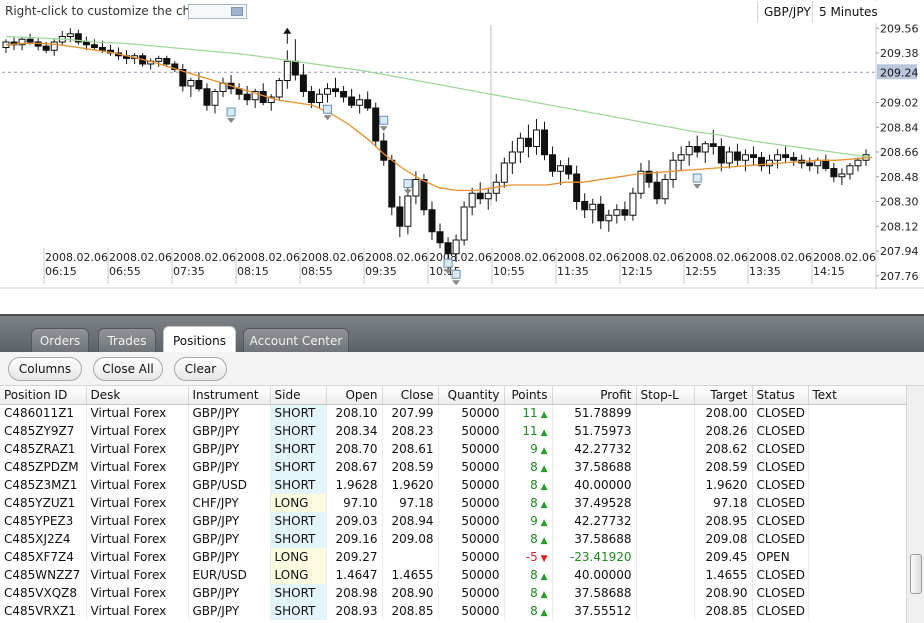  What do you see at coordinates (528, 395) in the screenshot?
I see `column-header: Points` at bounding box center [528, 395].